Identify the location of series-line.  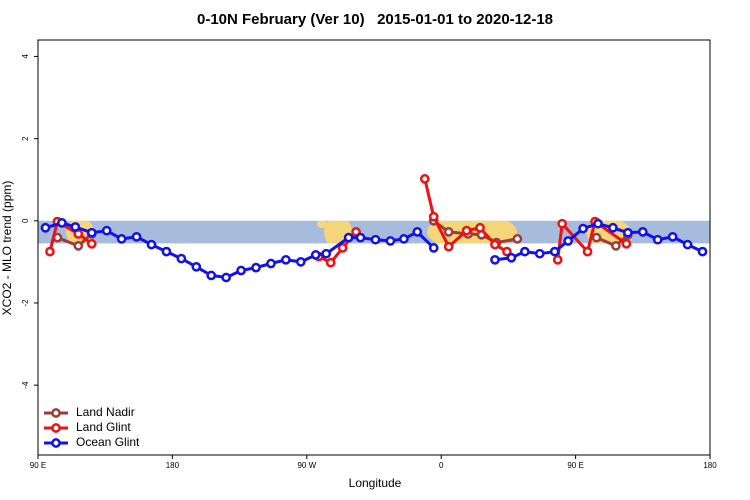
(338, 221).